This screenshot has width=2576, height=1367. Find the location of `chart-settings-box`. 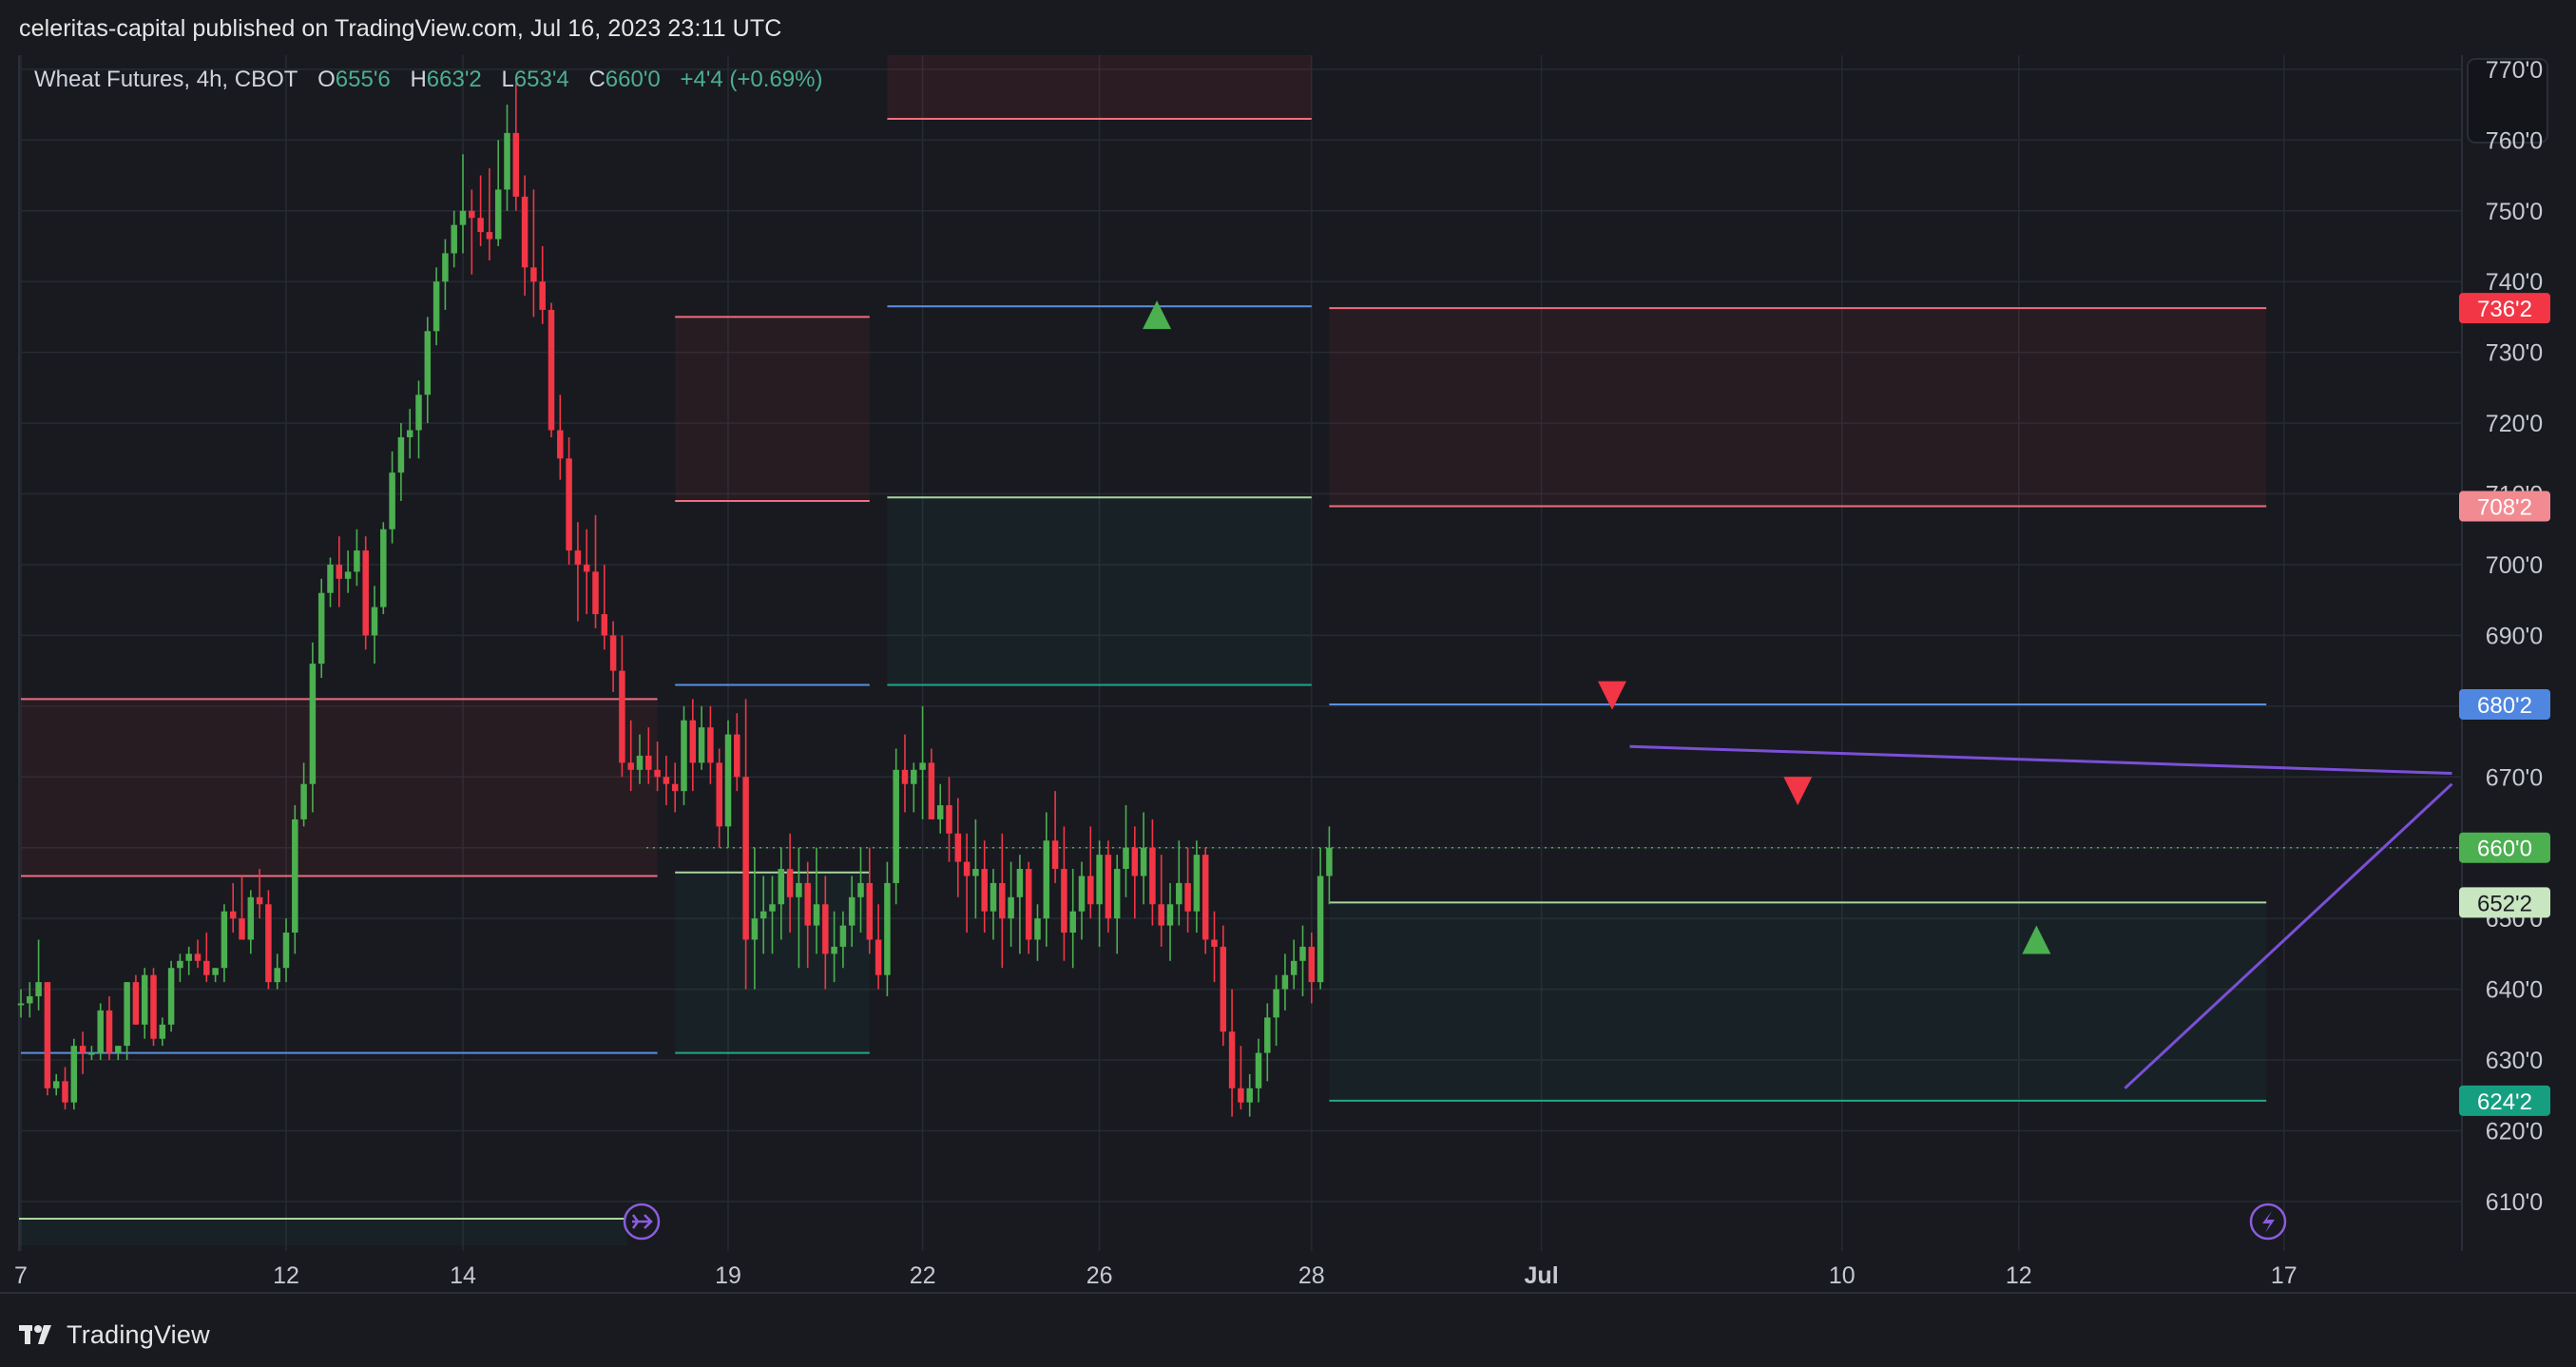

chart-settings-box is located at coordinates (2507, 101).